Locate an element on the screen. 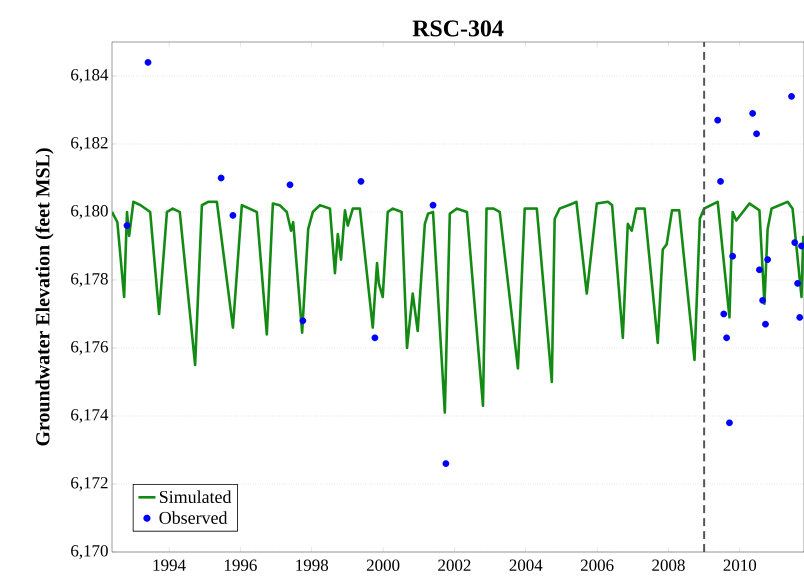  x-tick-label: 2006 is located at coordinates (597, 565).